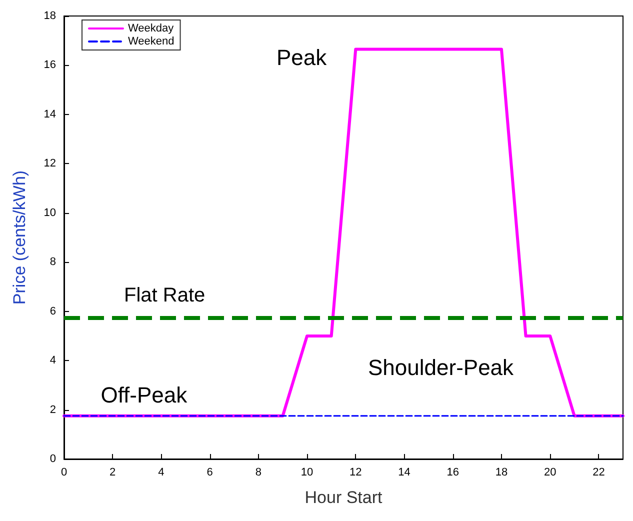 The image size is (633, 521). What do you see at coordinates (113, 472) in the screenshot?
I see `x-tick-label: 2` at bounding box center [113, 472].